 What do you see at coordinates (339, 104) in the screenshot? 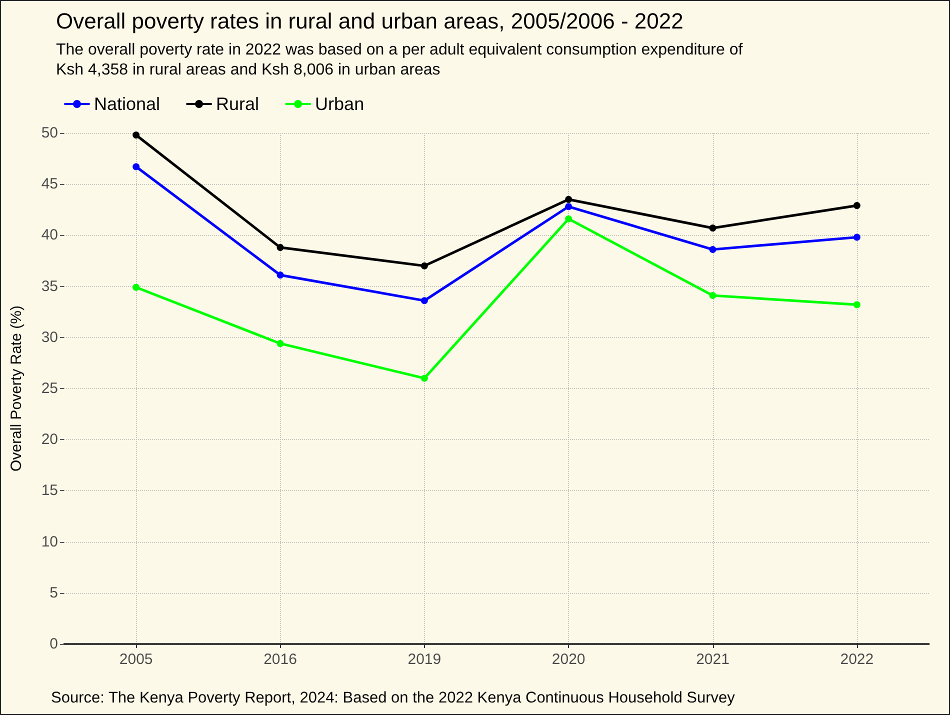
I see `legend-label: Urban` at bounding box center [339, 104].